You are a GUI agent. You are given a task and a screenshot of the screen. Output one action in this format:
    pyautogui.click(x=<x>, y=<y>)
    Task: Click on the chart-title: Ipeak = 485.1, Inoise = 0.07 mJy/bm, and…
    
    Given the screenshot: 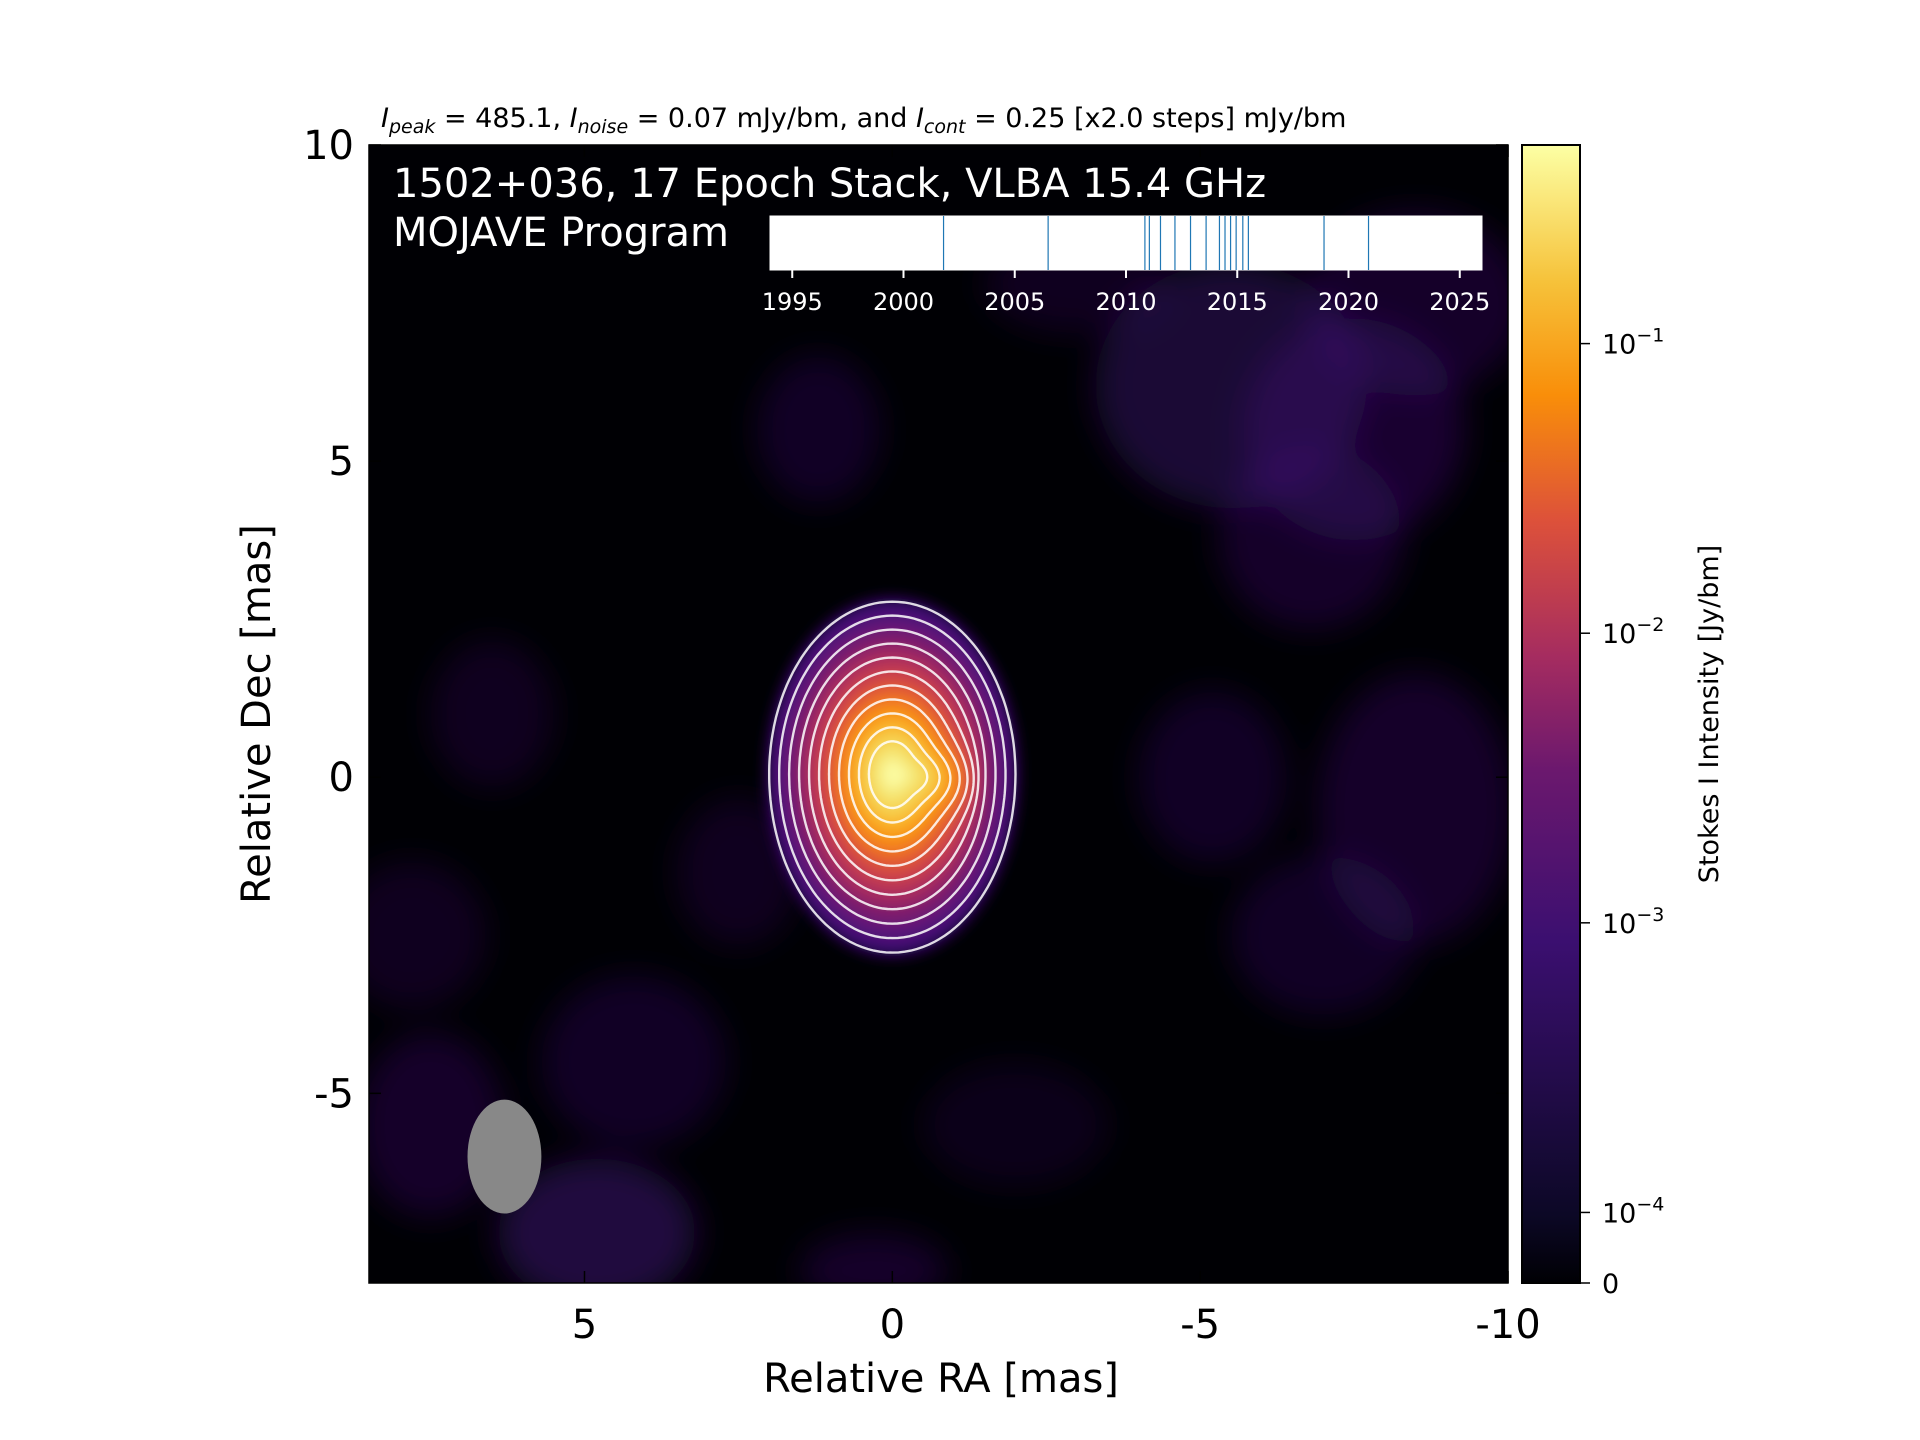 What is the action you would take?
    pyautogui.click(x=863, y=120)
    